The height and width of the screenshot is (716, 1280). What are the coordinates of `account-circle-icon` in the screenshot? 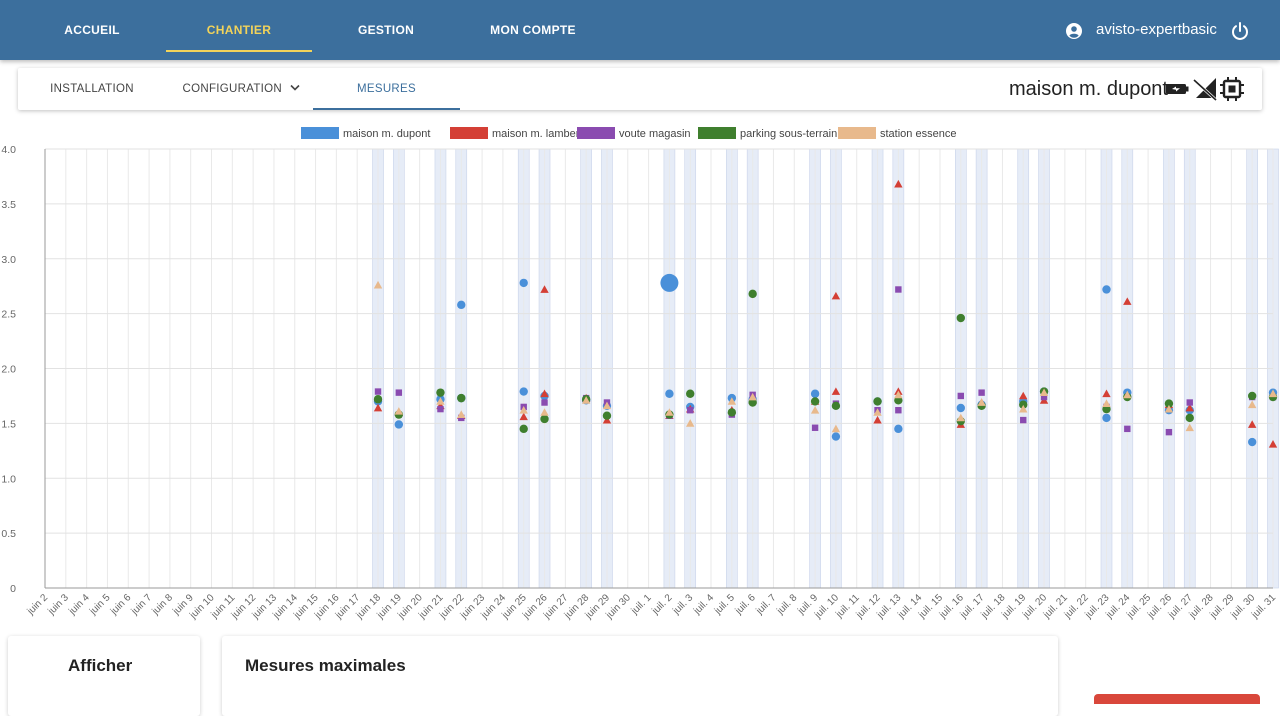 It's located at (1074, 31).